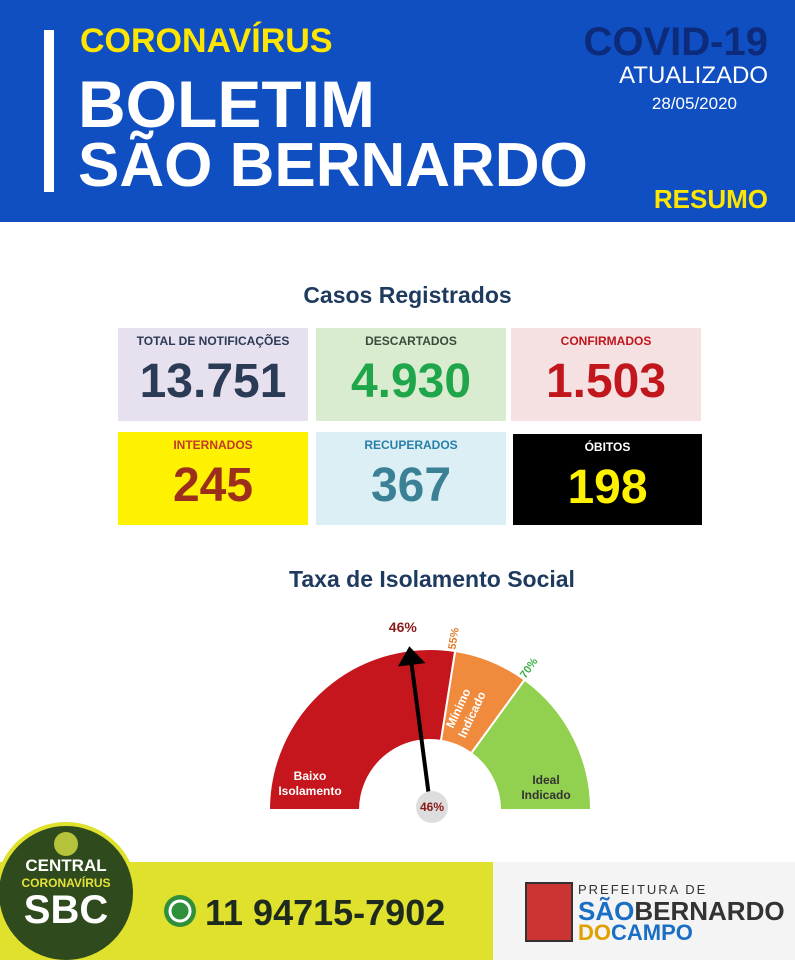  I want to click on whatsapp-icon, so click(180, 911).